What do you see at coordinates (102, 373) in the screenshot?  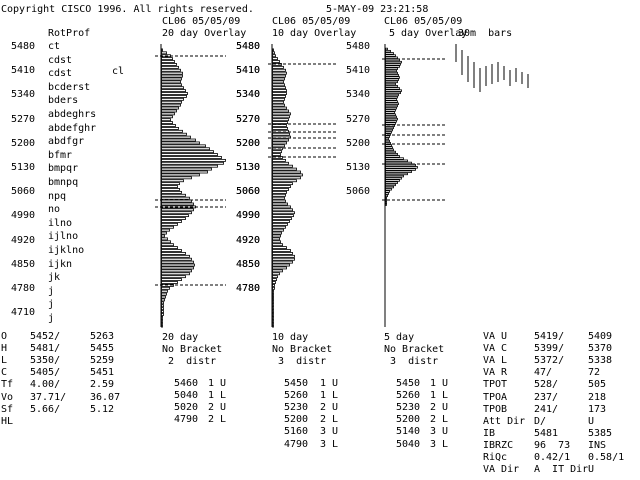 I see `stat-value-b: 5451` at bounding box center [102, 373].